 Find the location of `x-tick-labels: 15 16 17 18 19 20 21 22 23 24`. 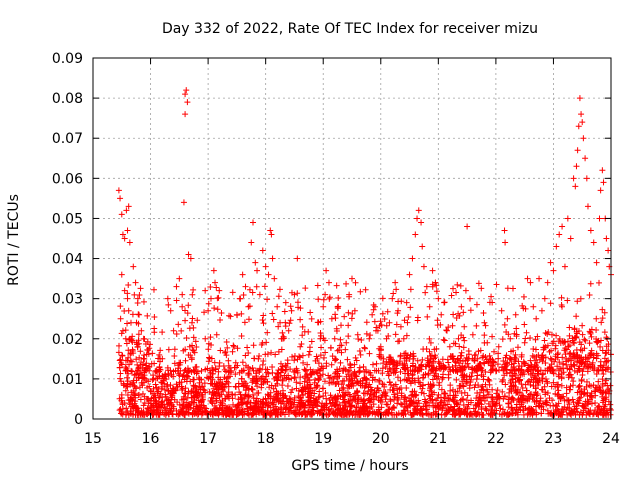

x-tick-labels: 15 16 17 18 19 20 21 22 23 24 is located at coordinates (352, 439).